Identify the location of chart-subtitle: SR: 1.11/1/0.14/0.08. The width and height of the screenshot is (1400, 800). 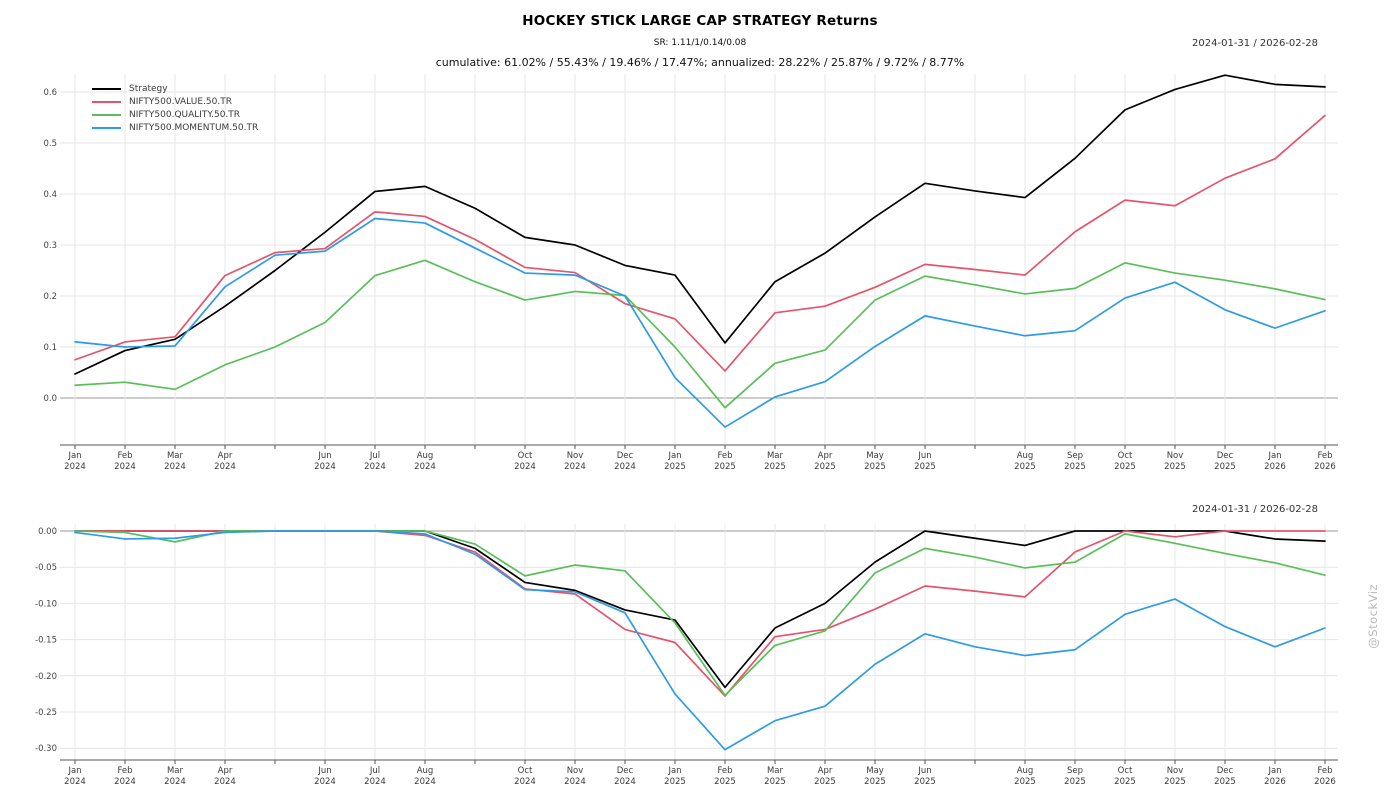
(700, 43).